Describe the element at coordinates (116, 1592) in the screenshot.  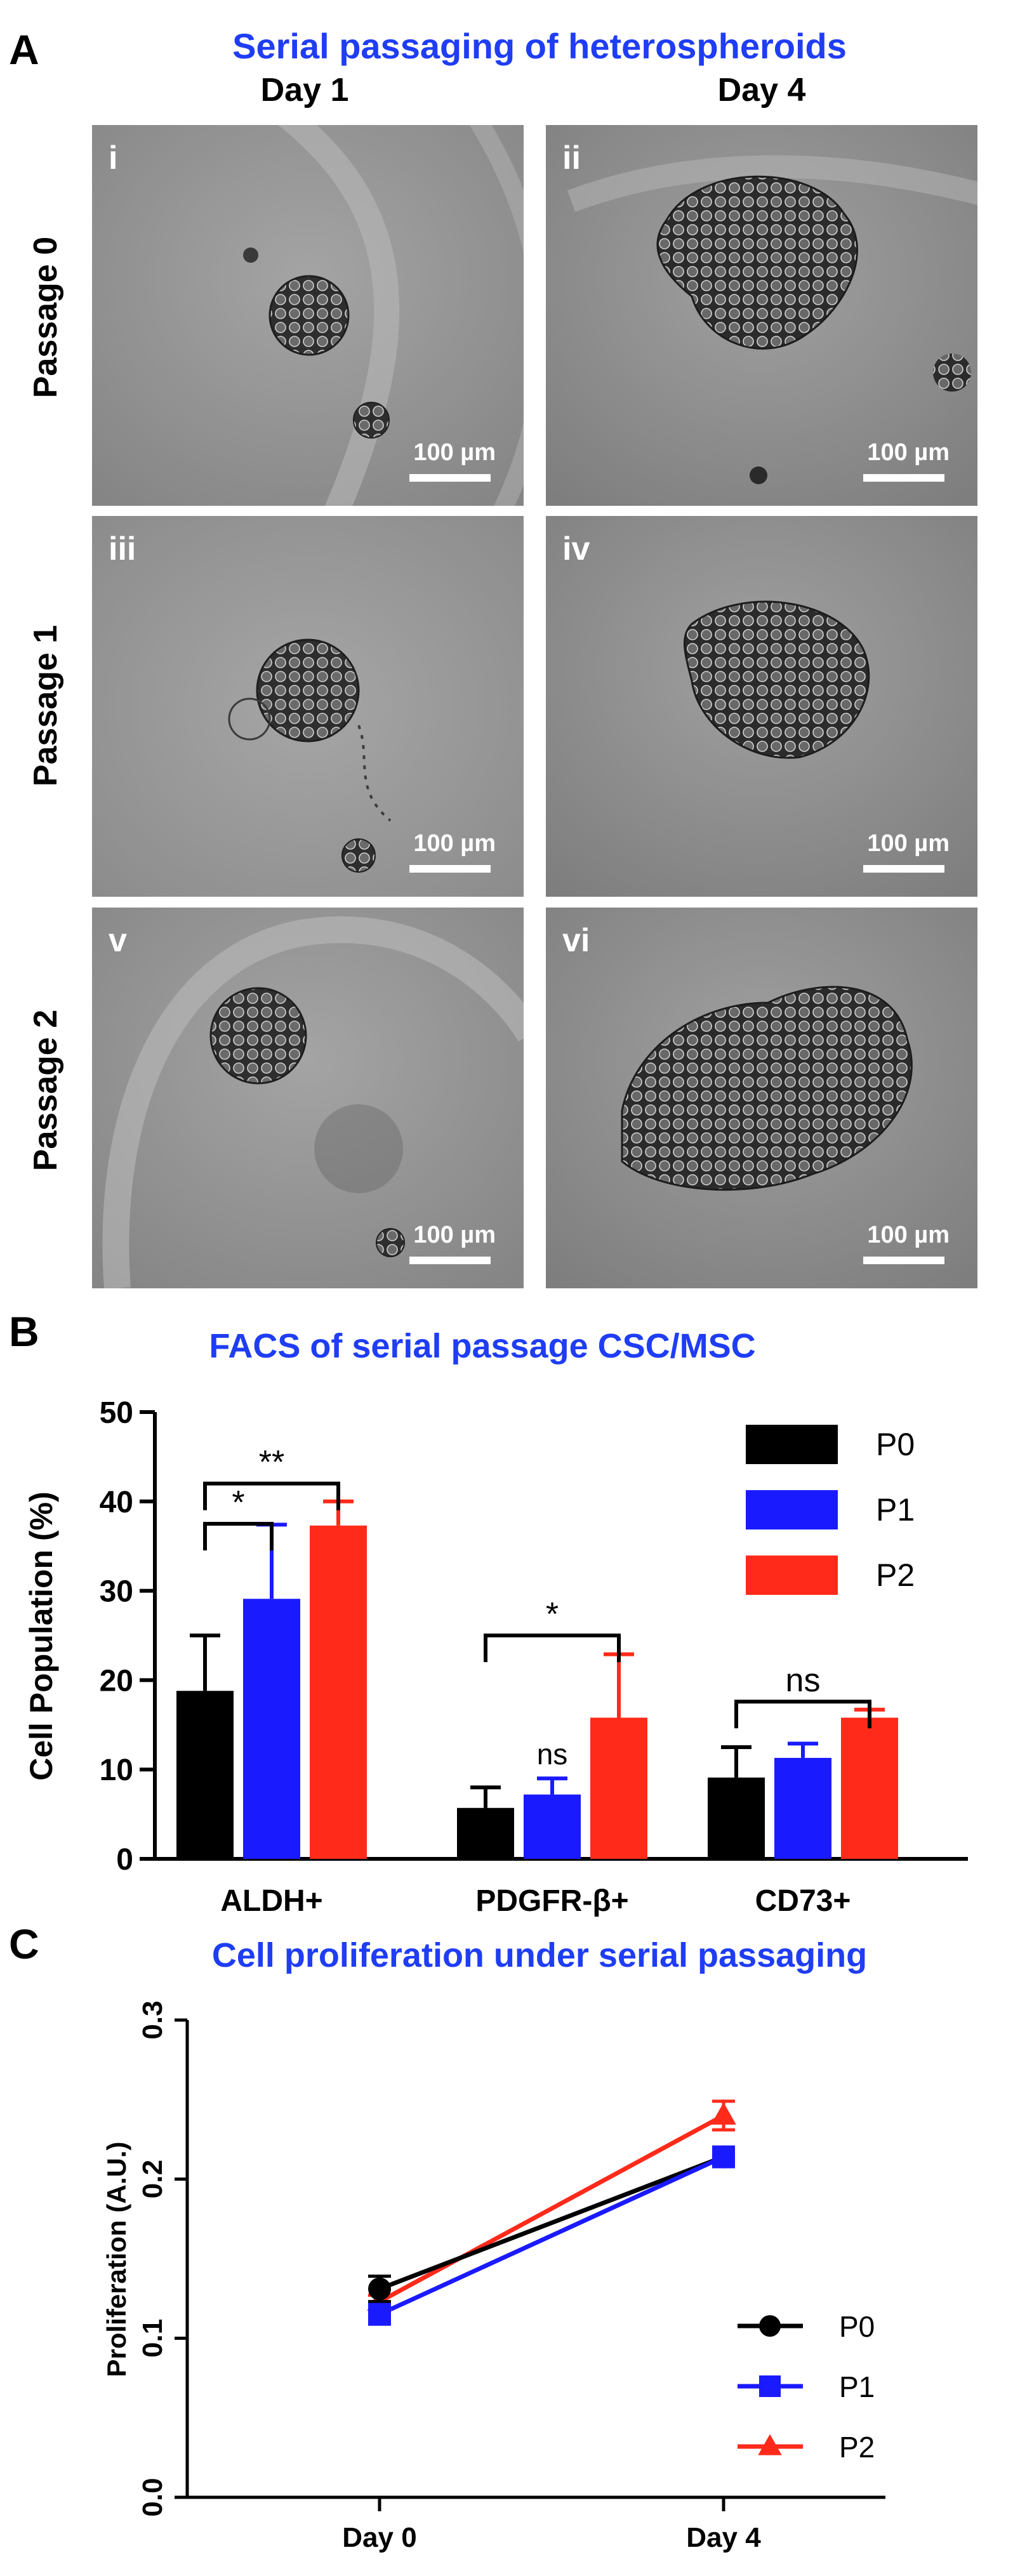
I see `y-tick-label: 30` at that location.